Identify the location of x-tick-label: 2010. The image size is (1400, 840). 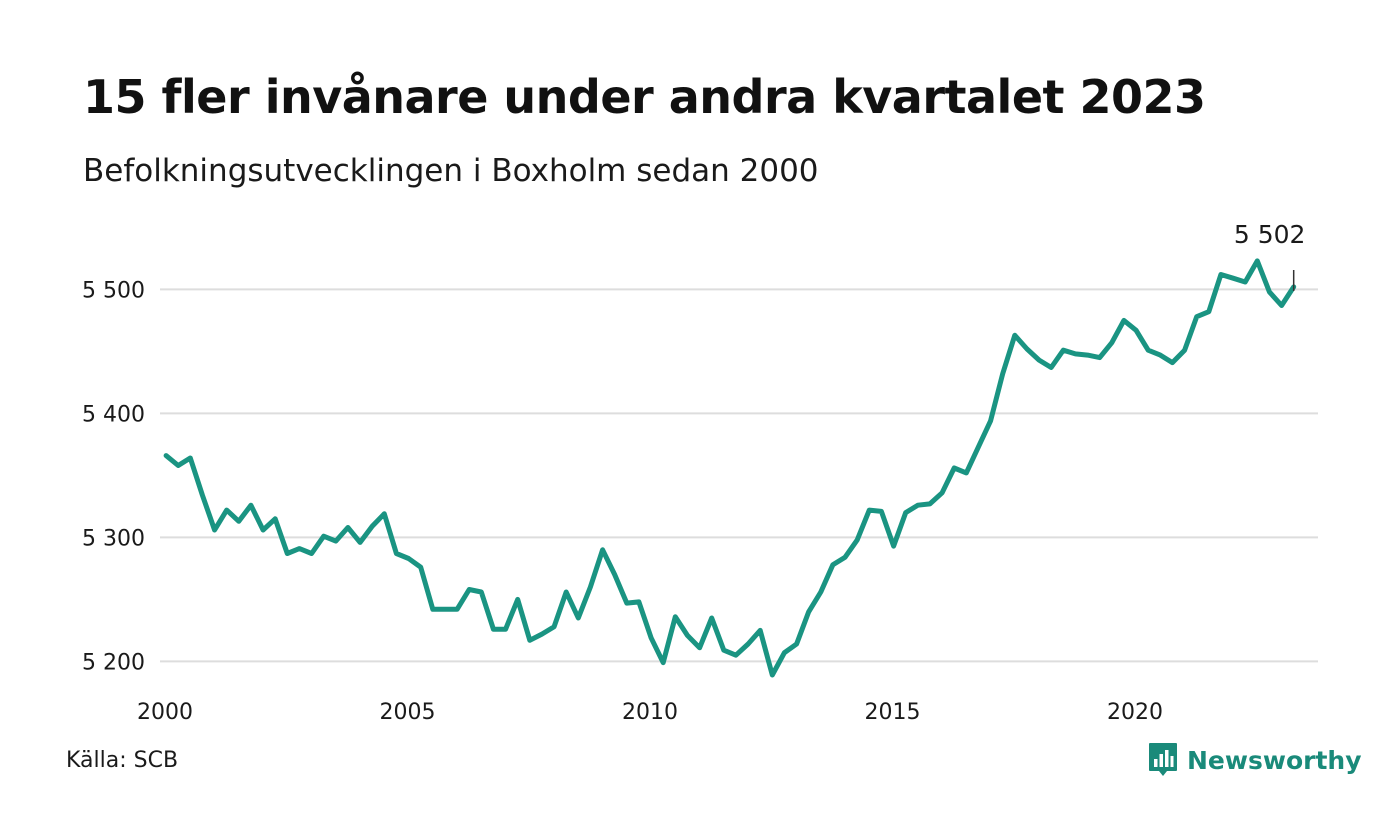
(650, 712).